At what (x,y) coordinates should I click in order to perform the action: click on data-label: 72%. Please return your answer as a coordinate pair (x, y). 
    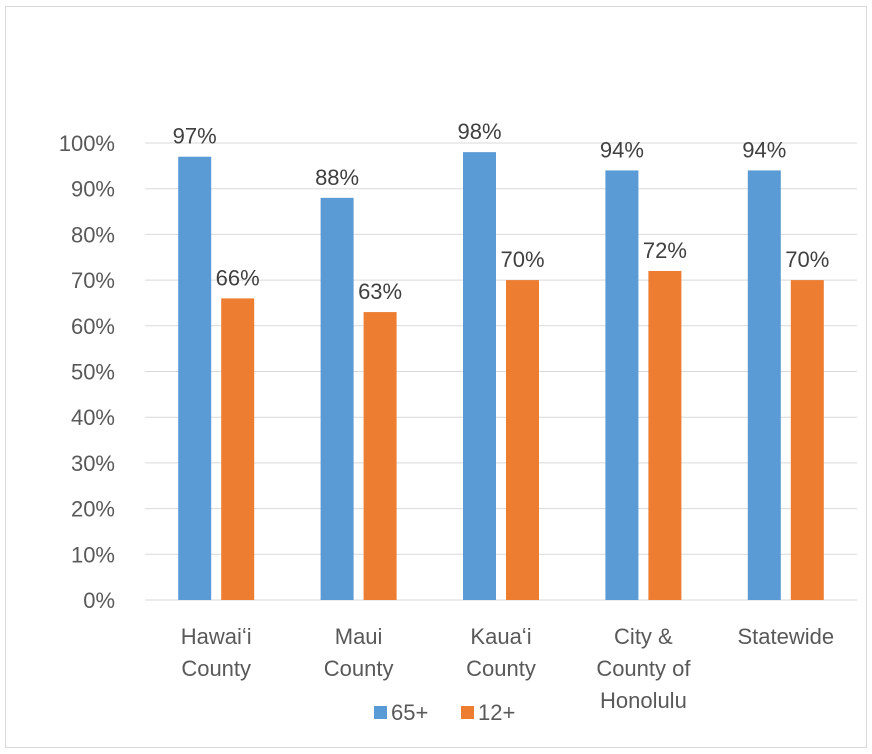
    Looking at the image, I should click on (665, 250).